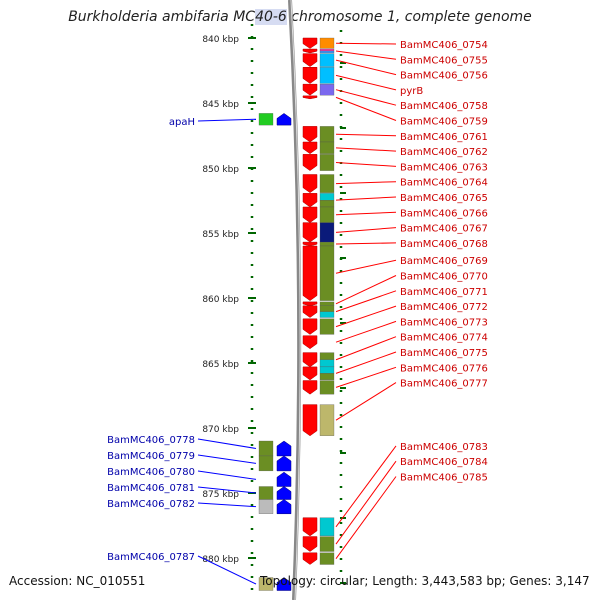 The image size is (600, 600). What do you see at coordinates (444, 122) in the screenshot?
I see `forward-gene-label: BamMC406_0759` at bounding box center [444, 122].